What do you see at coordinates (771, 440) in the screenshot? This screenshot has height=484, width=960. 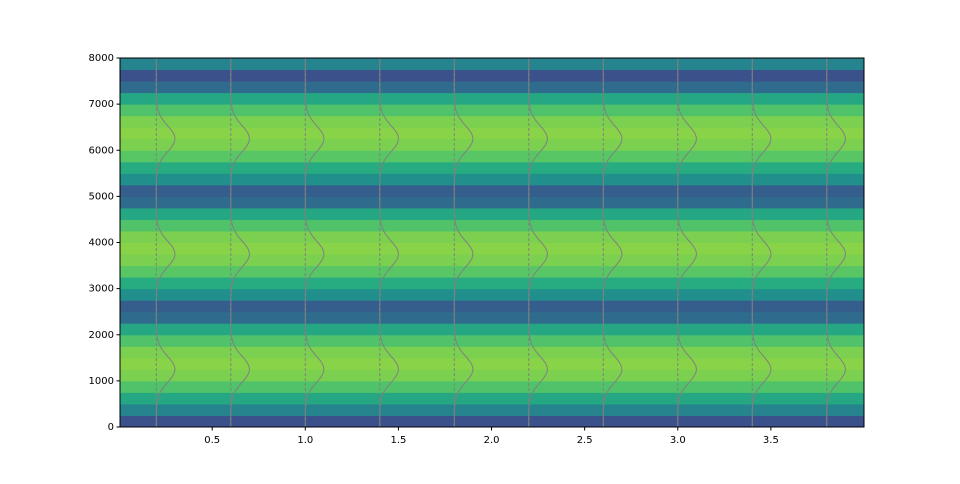 I see `x-tick-label: 3.5` at bounding box center [771, 440].